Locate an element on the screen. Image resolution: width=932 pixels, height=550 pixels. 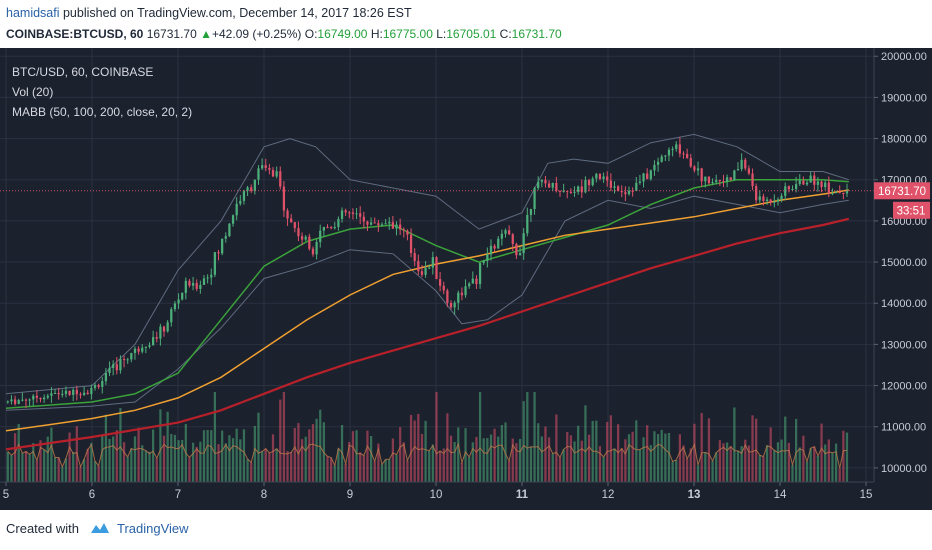
price-badge-text: 16731.70 is located at coordinates (902, 192).